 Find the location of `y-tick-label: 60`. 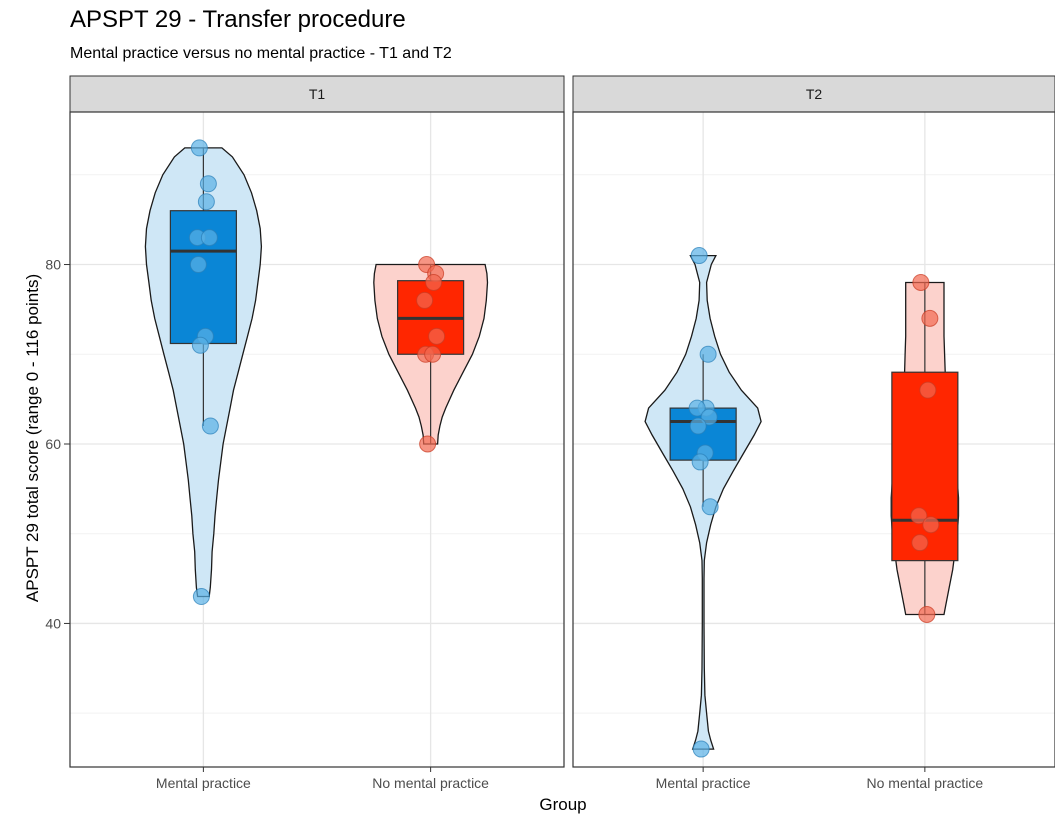

y-tick-label: 60 is located at coordinates (53, 444).